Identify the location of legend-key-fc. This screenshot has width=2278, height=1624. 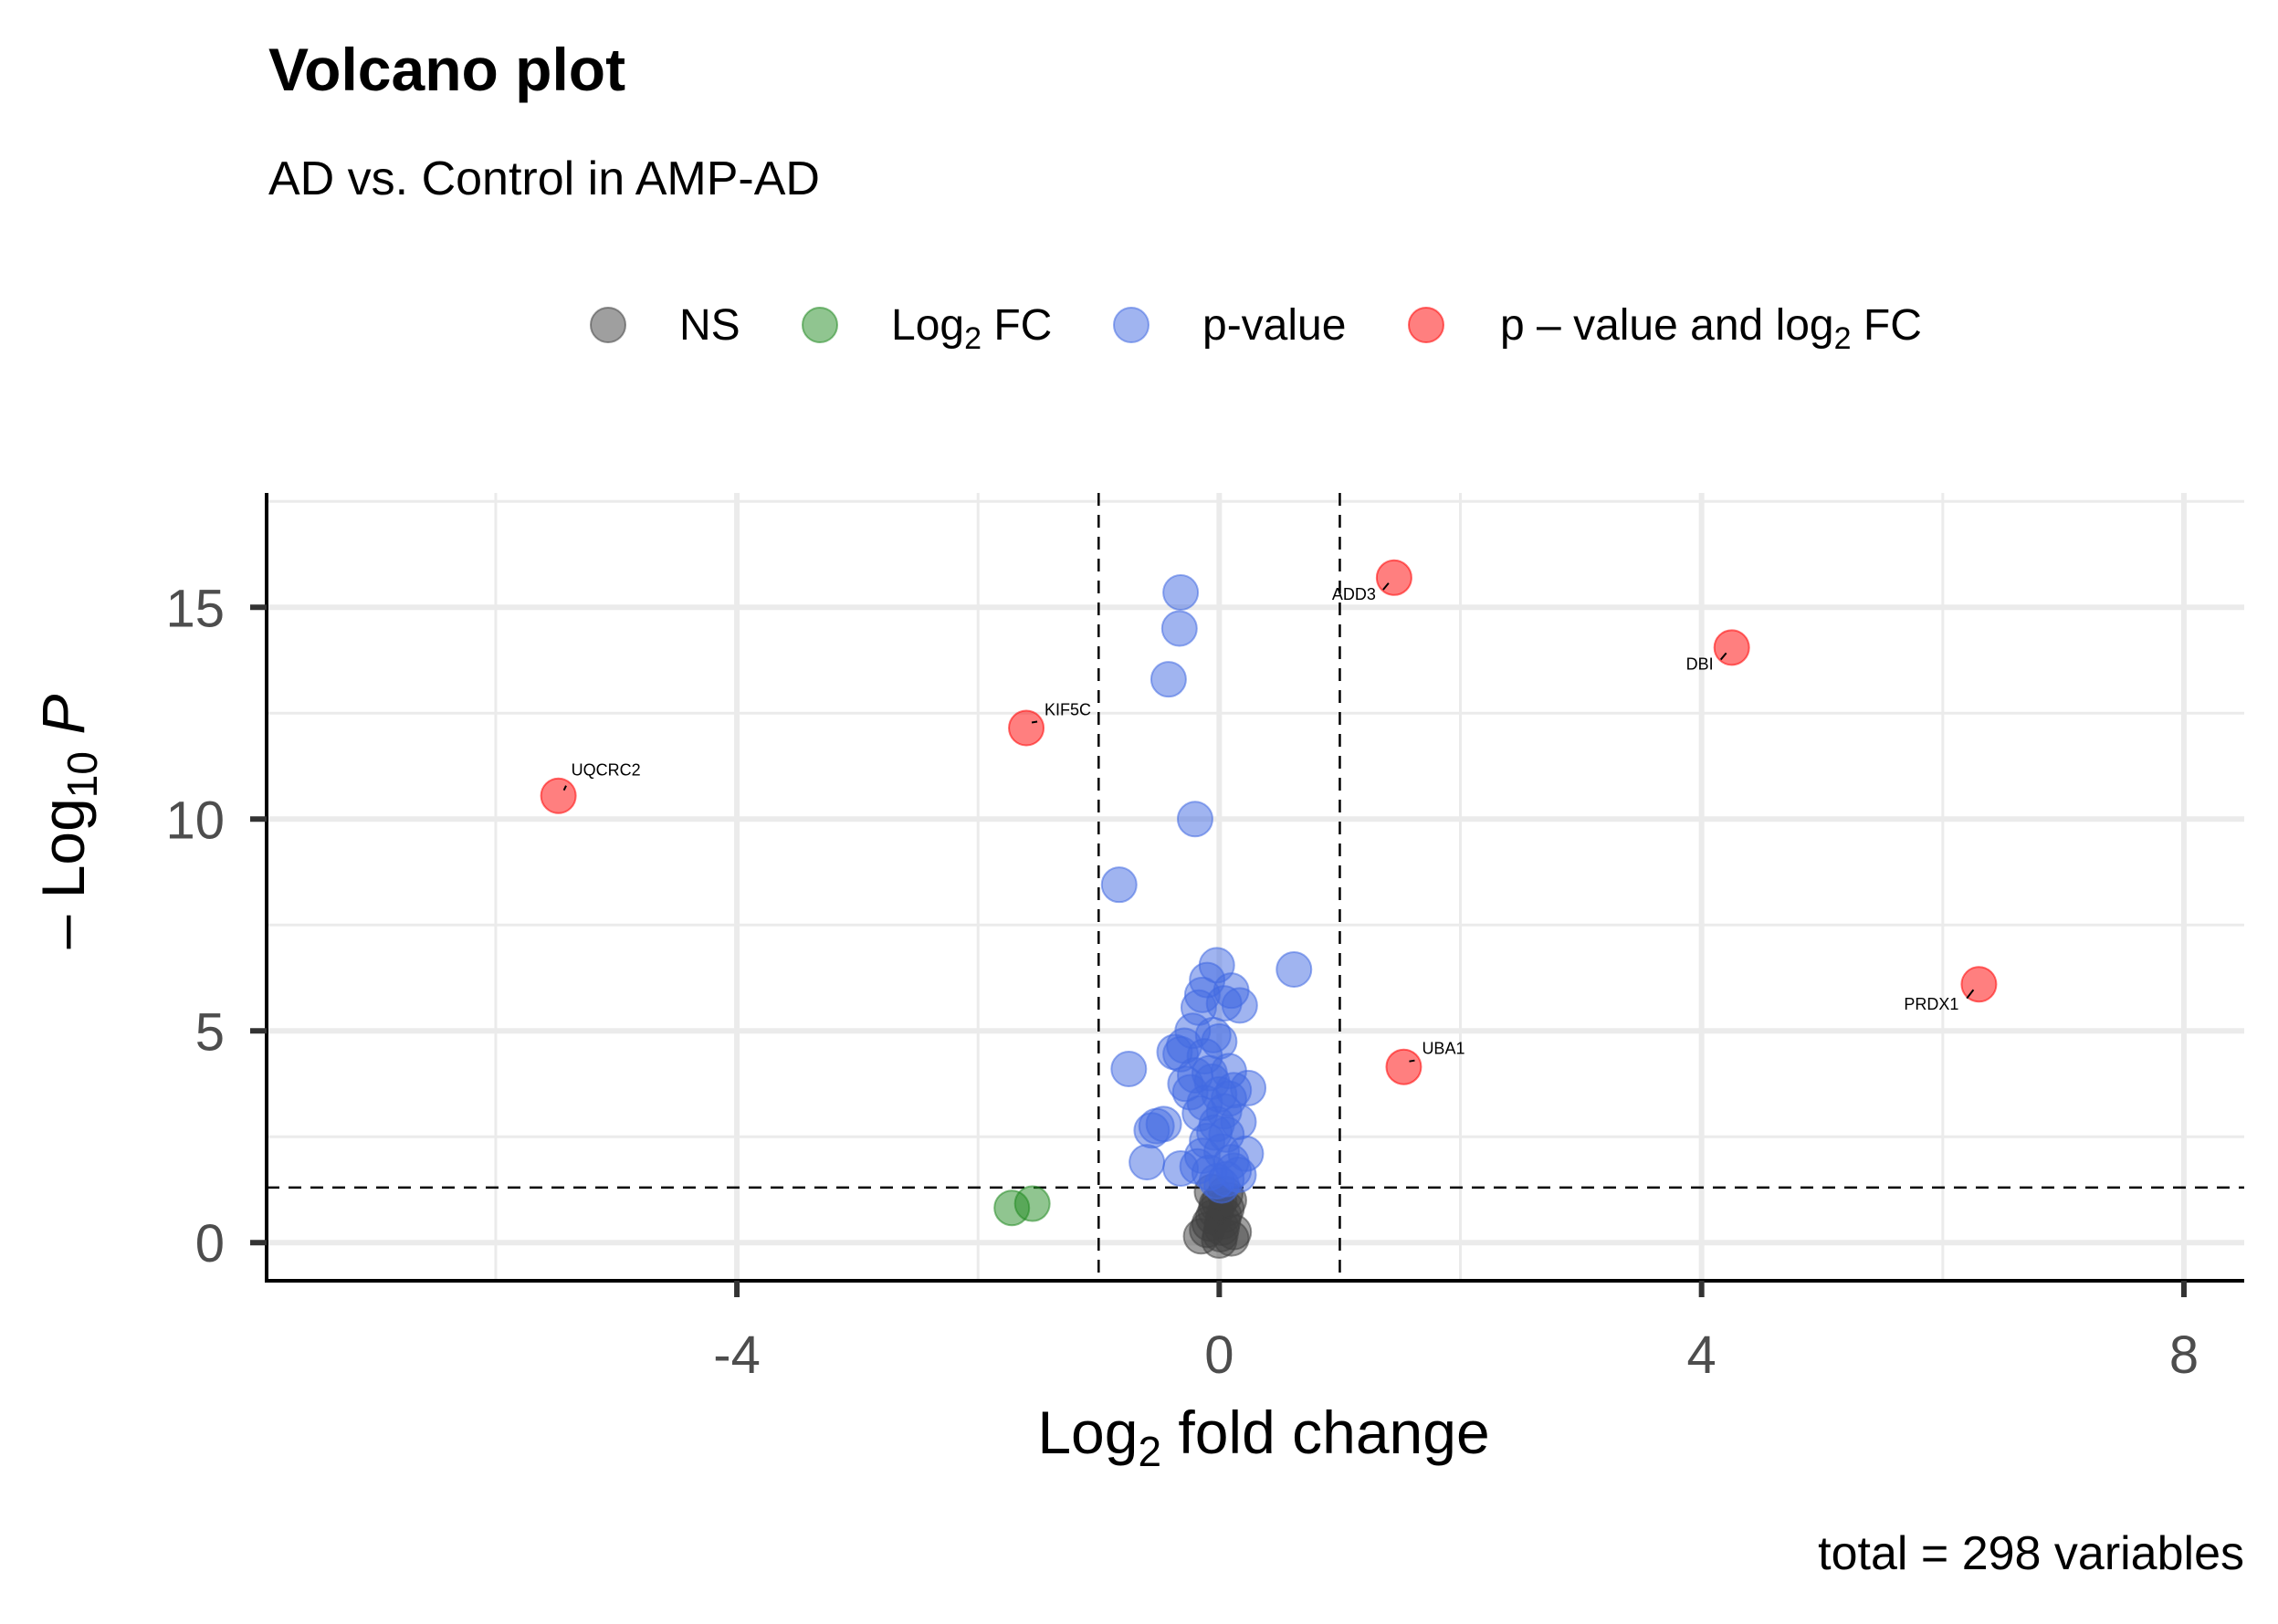
(820, 325).